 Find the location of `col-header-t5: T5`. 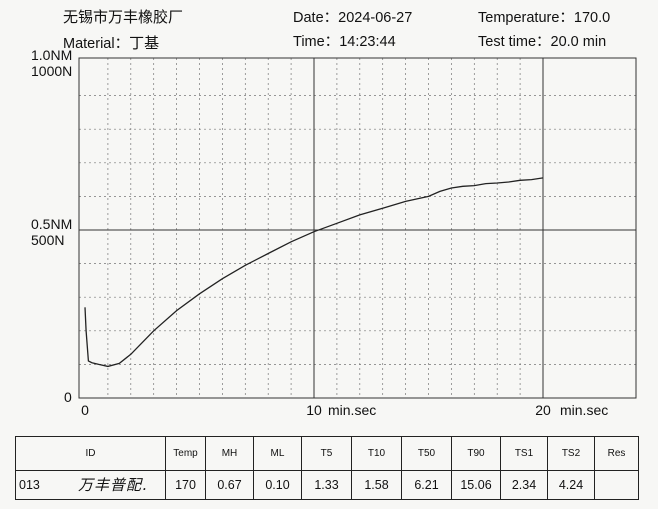

col-header-t5: T5 is located at coordinates (326, 453).